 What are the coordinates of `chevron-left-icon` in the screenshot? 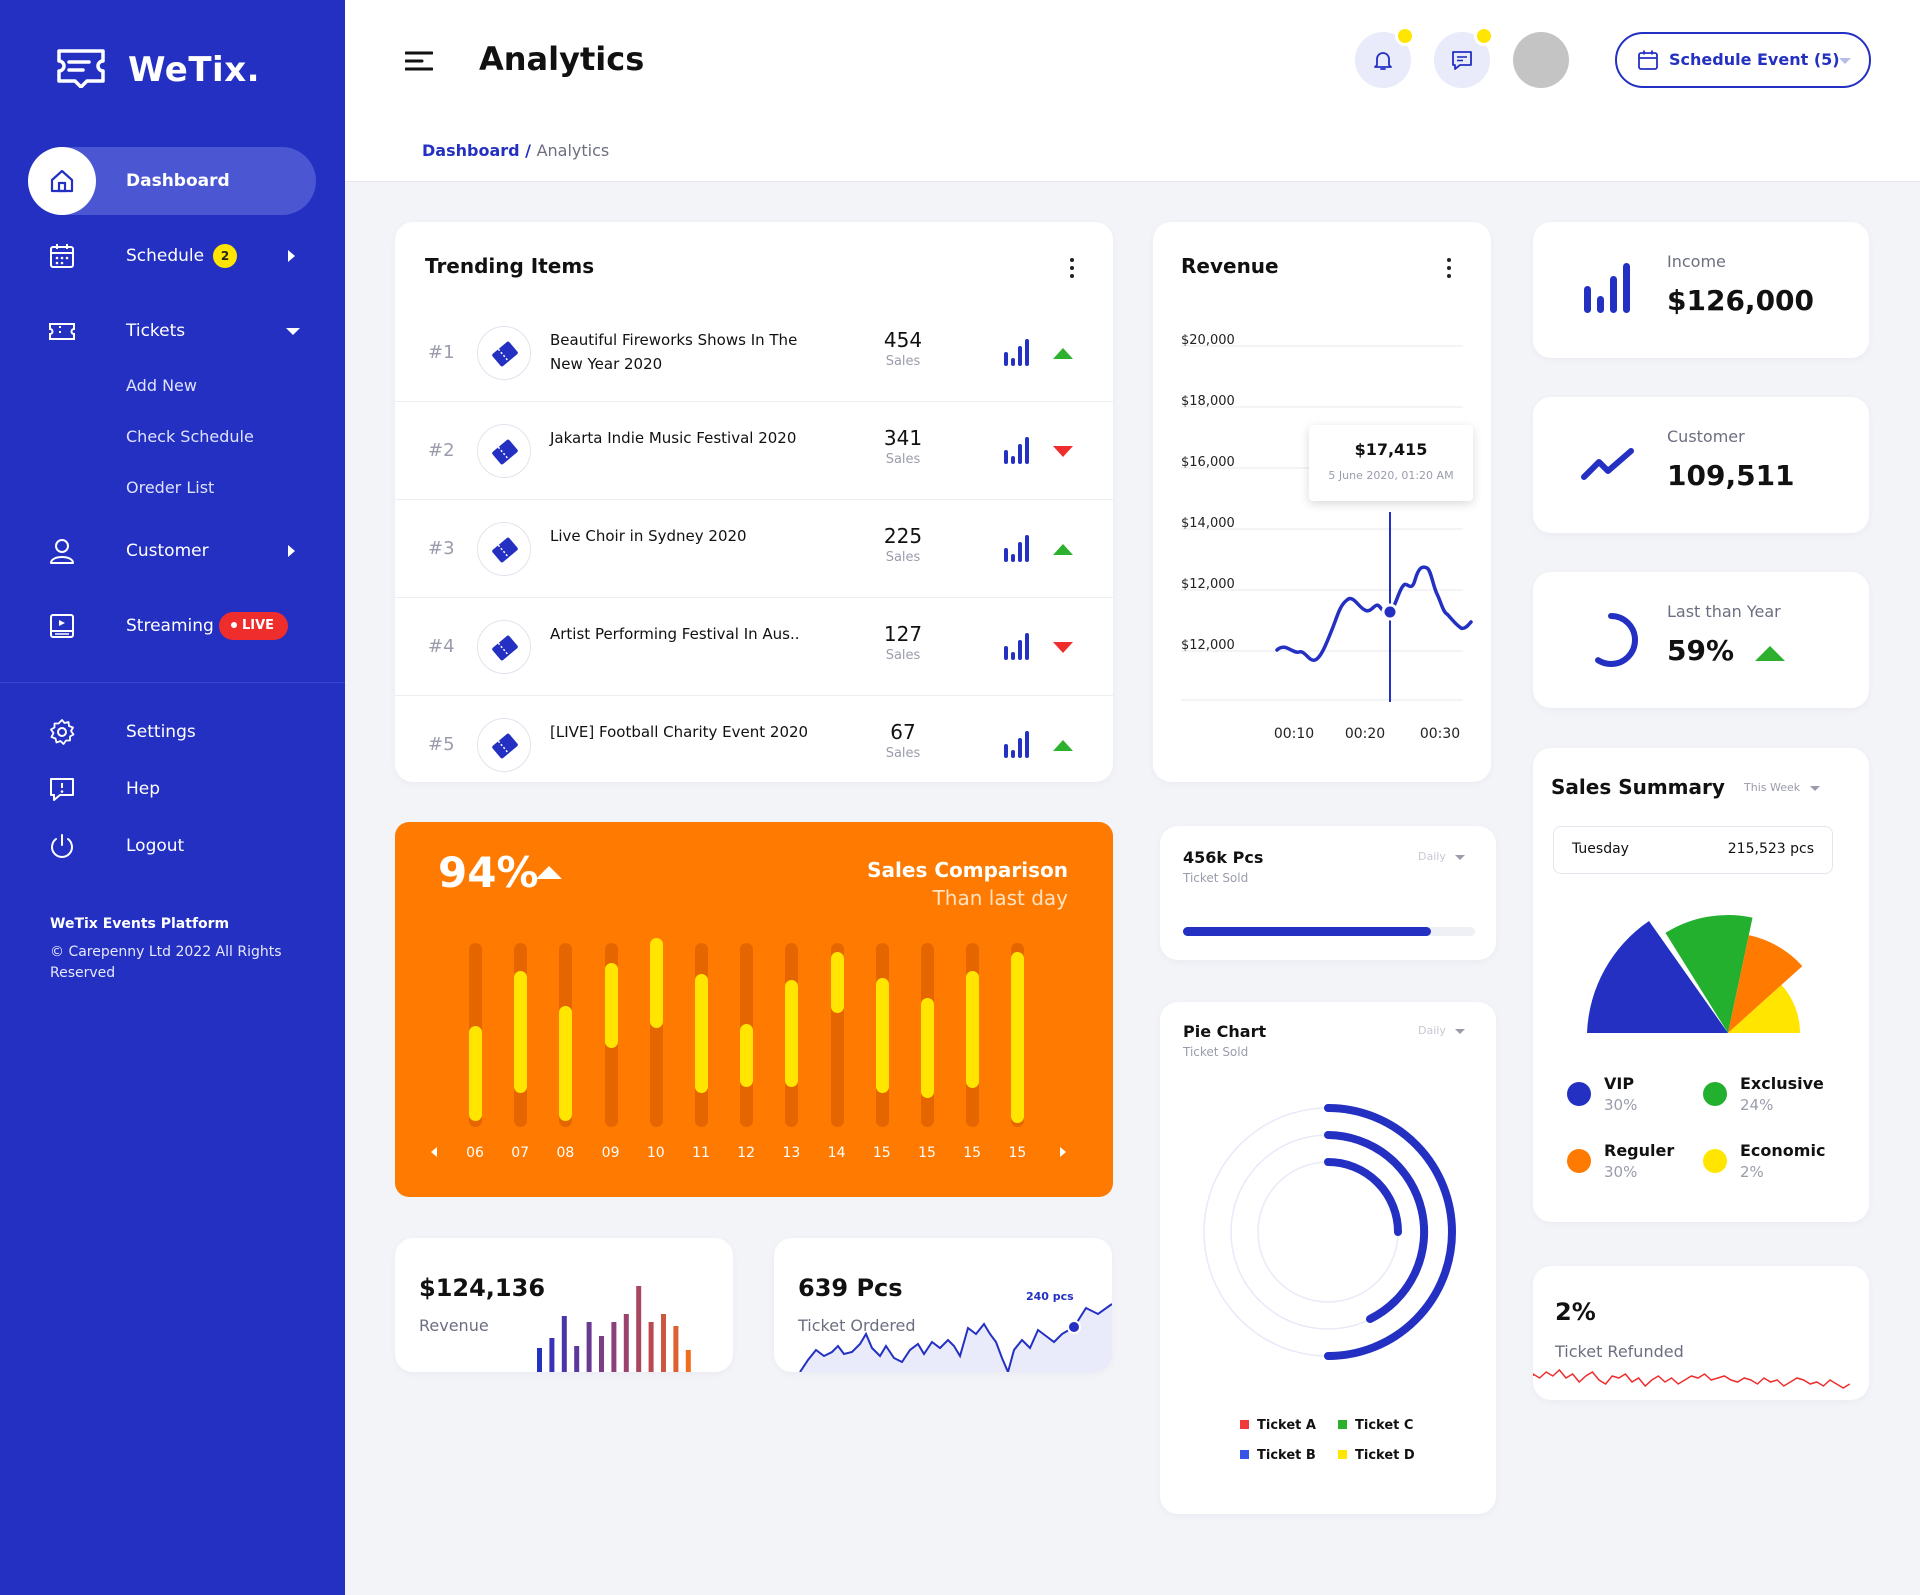 It's located at (434, 1152).